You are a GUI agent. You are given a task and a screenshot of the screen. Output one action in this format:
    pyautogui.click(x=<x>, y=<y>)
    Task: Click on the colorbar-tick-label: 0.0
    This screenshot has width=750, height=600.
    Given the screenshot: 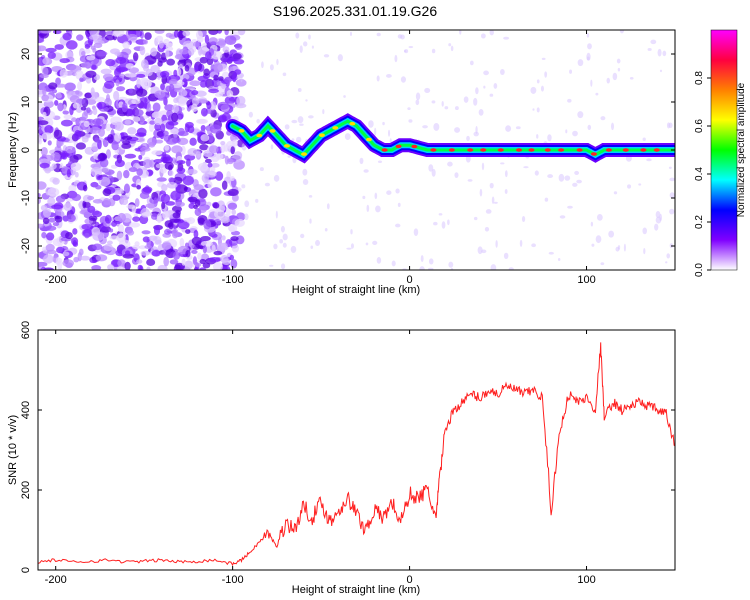 What is the action you would take?
    pyautogui.click(x=699, y=270)
    